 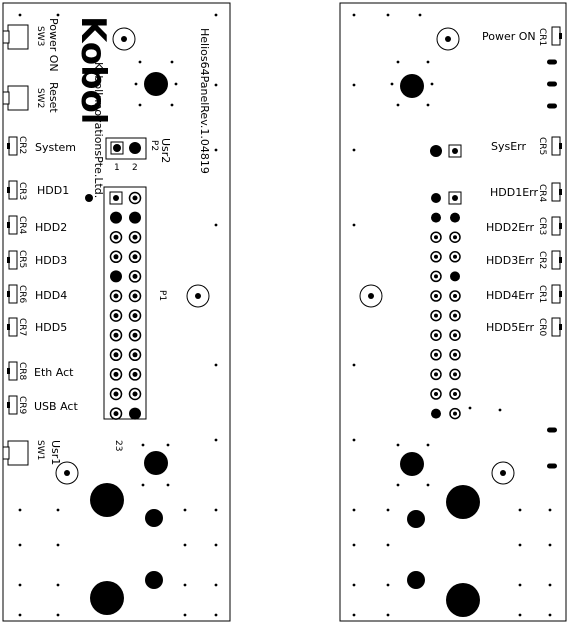 I want to click on mounting-hole-center, so click(x=371, y=296).